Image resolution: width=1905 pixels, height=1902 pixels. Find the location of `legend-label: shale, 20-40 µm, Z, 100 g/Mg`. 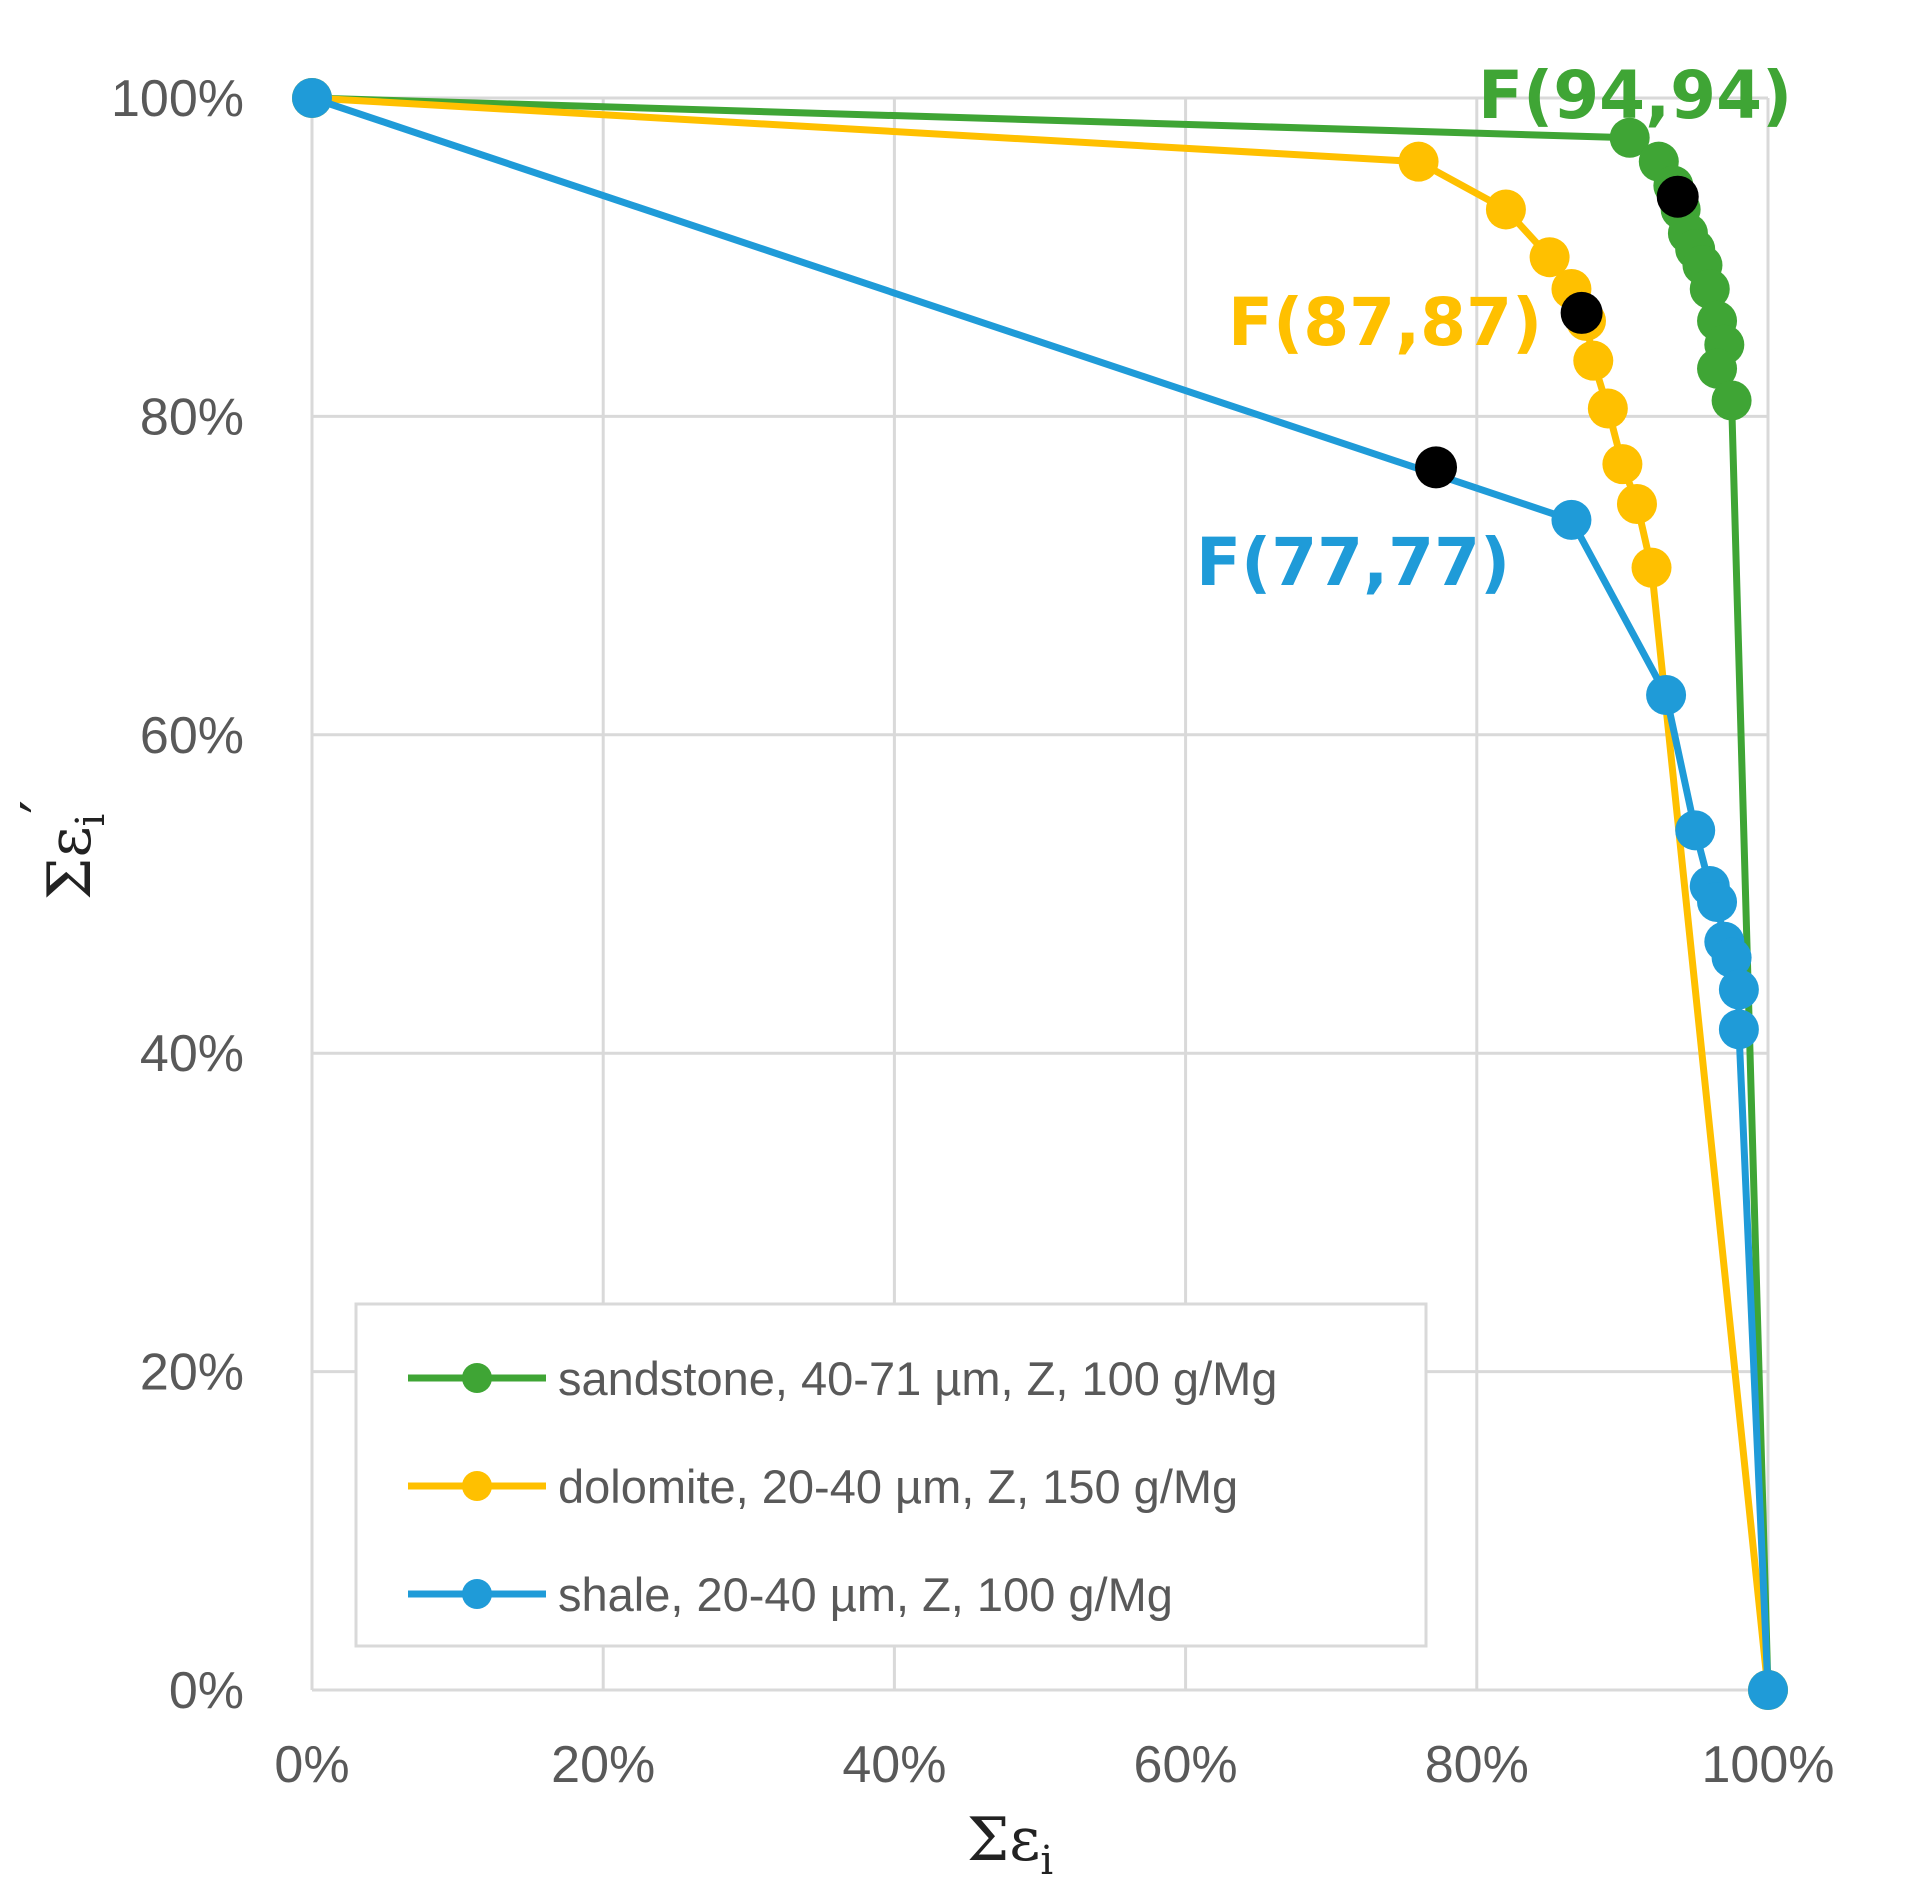

legend-label: shale, 20-40 µm, Z, 100 g/Mg is located at coordinates (865, 1594).